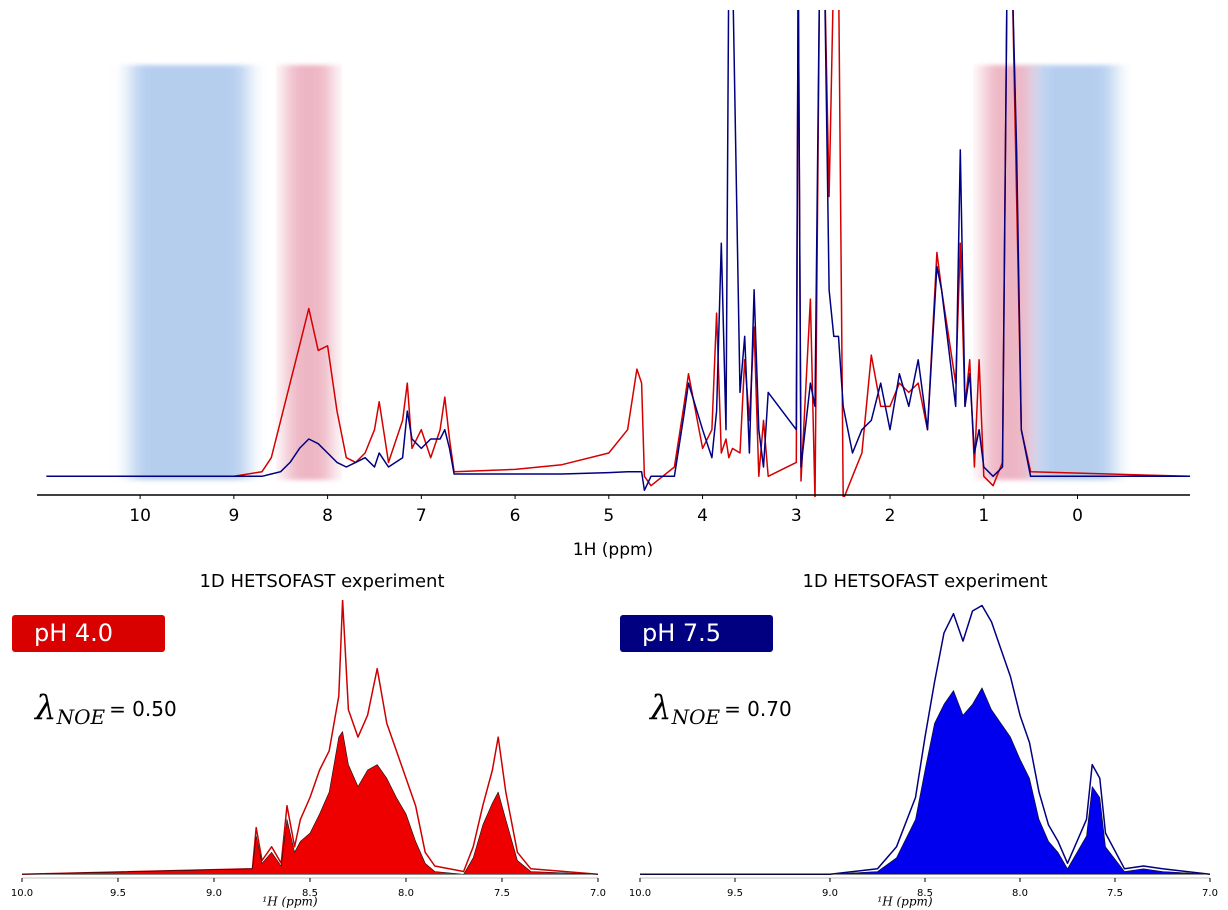  I want to click on label-text: pH 4.0, so click(73, 633).